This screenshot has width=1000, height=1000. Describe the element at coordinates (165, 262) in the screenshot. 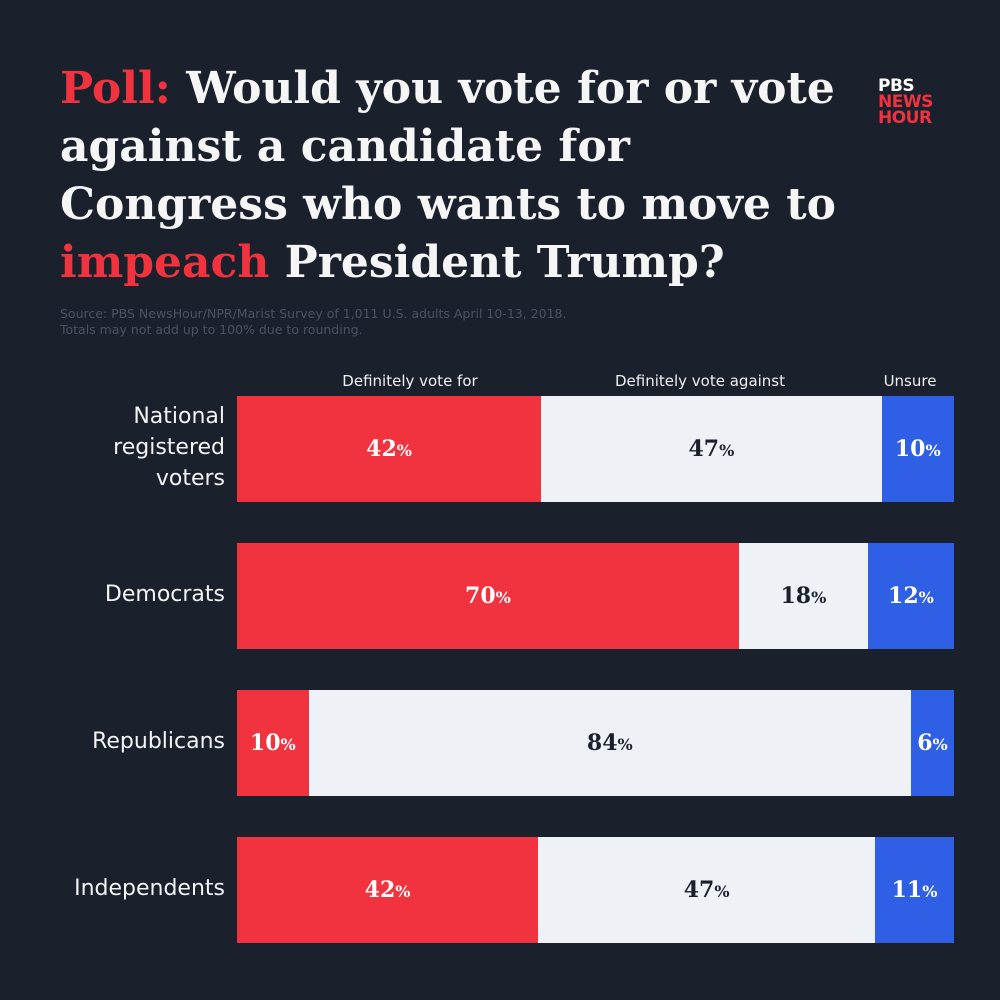

I see `title-highlight: impeach` at that location.